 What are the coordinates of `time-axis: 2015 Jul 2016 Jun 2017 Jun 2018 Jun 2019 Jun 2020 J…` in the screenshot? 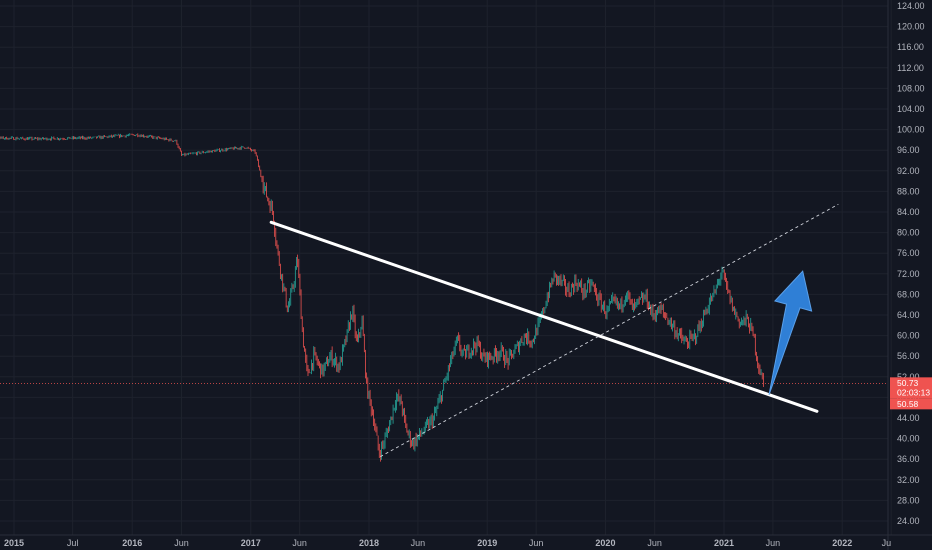 It's located at (447, 543).